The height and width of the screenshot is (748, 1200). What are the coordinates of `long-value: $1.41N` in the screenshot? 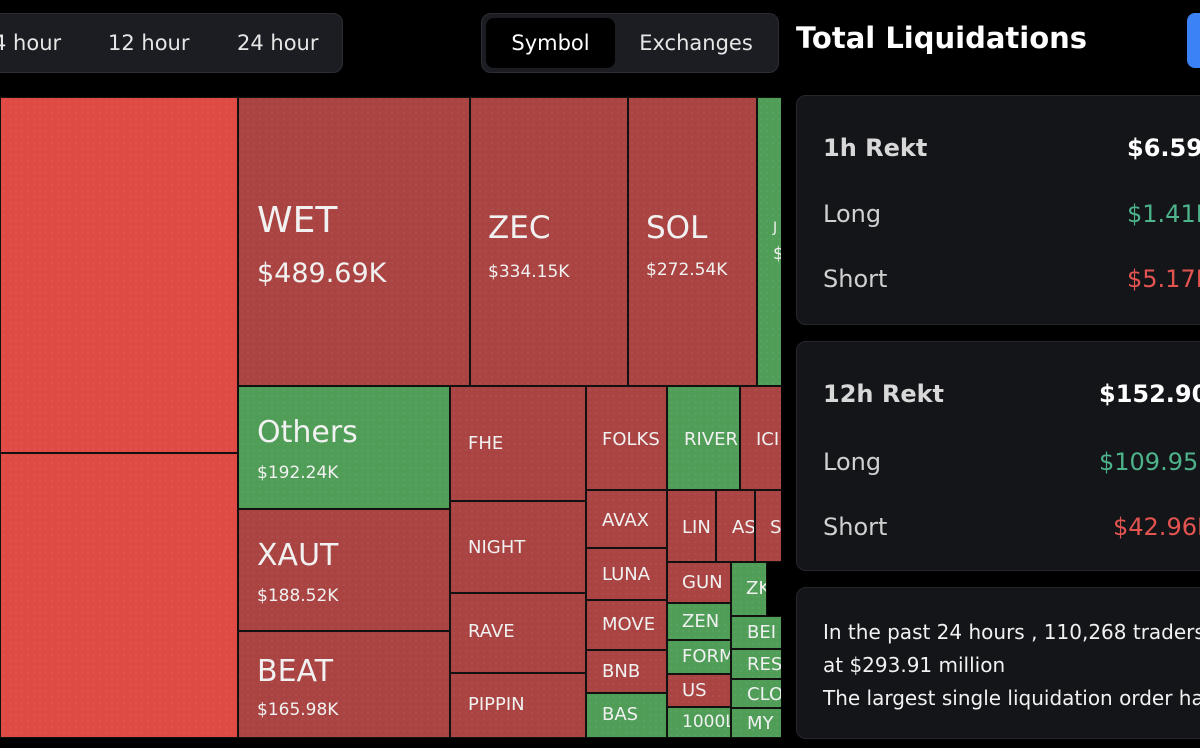 It's located at (1163, 214).